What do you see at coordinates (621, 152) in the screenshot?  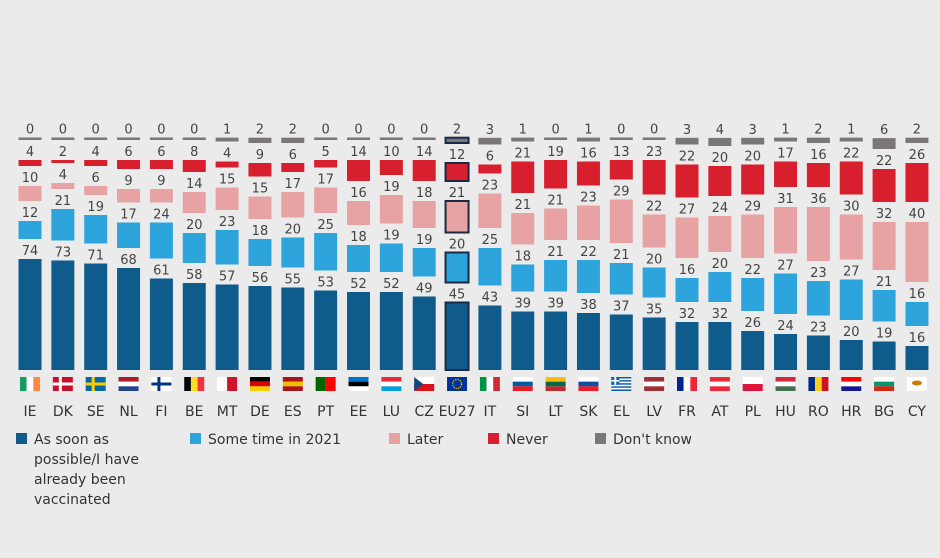 I see `data-label: 13` at bounding box center [621, 152].